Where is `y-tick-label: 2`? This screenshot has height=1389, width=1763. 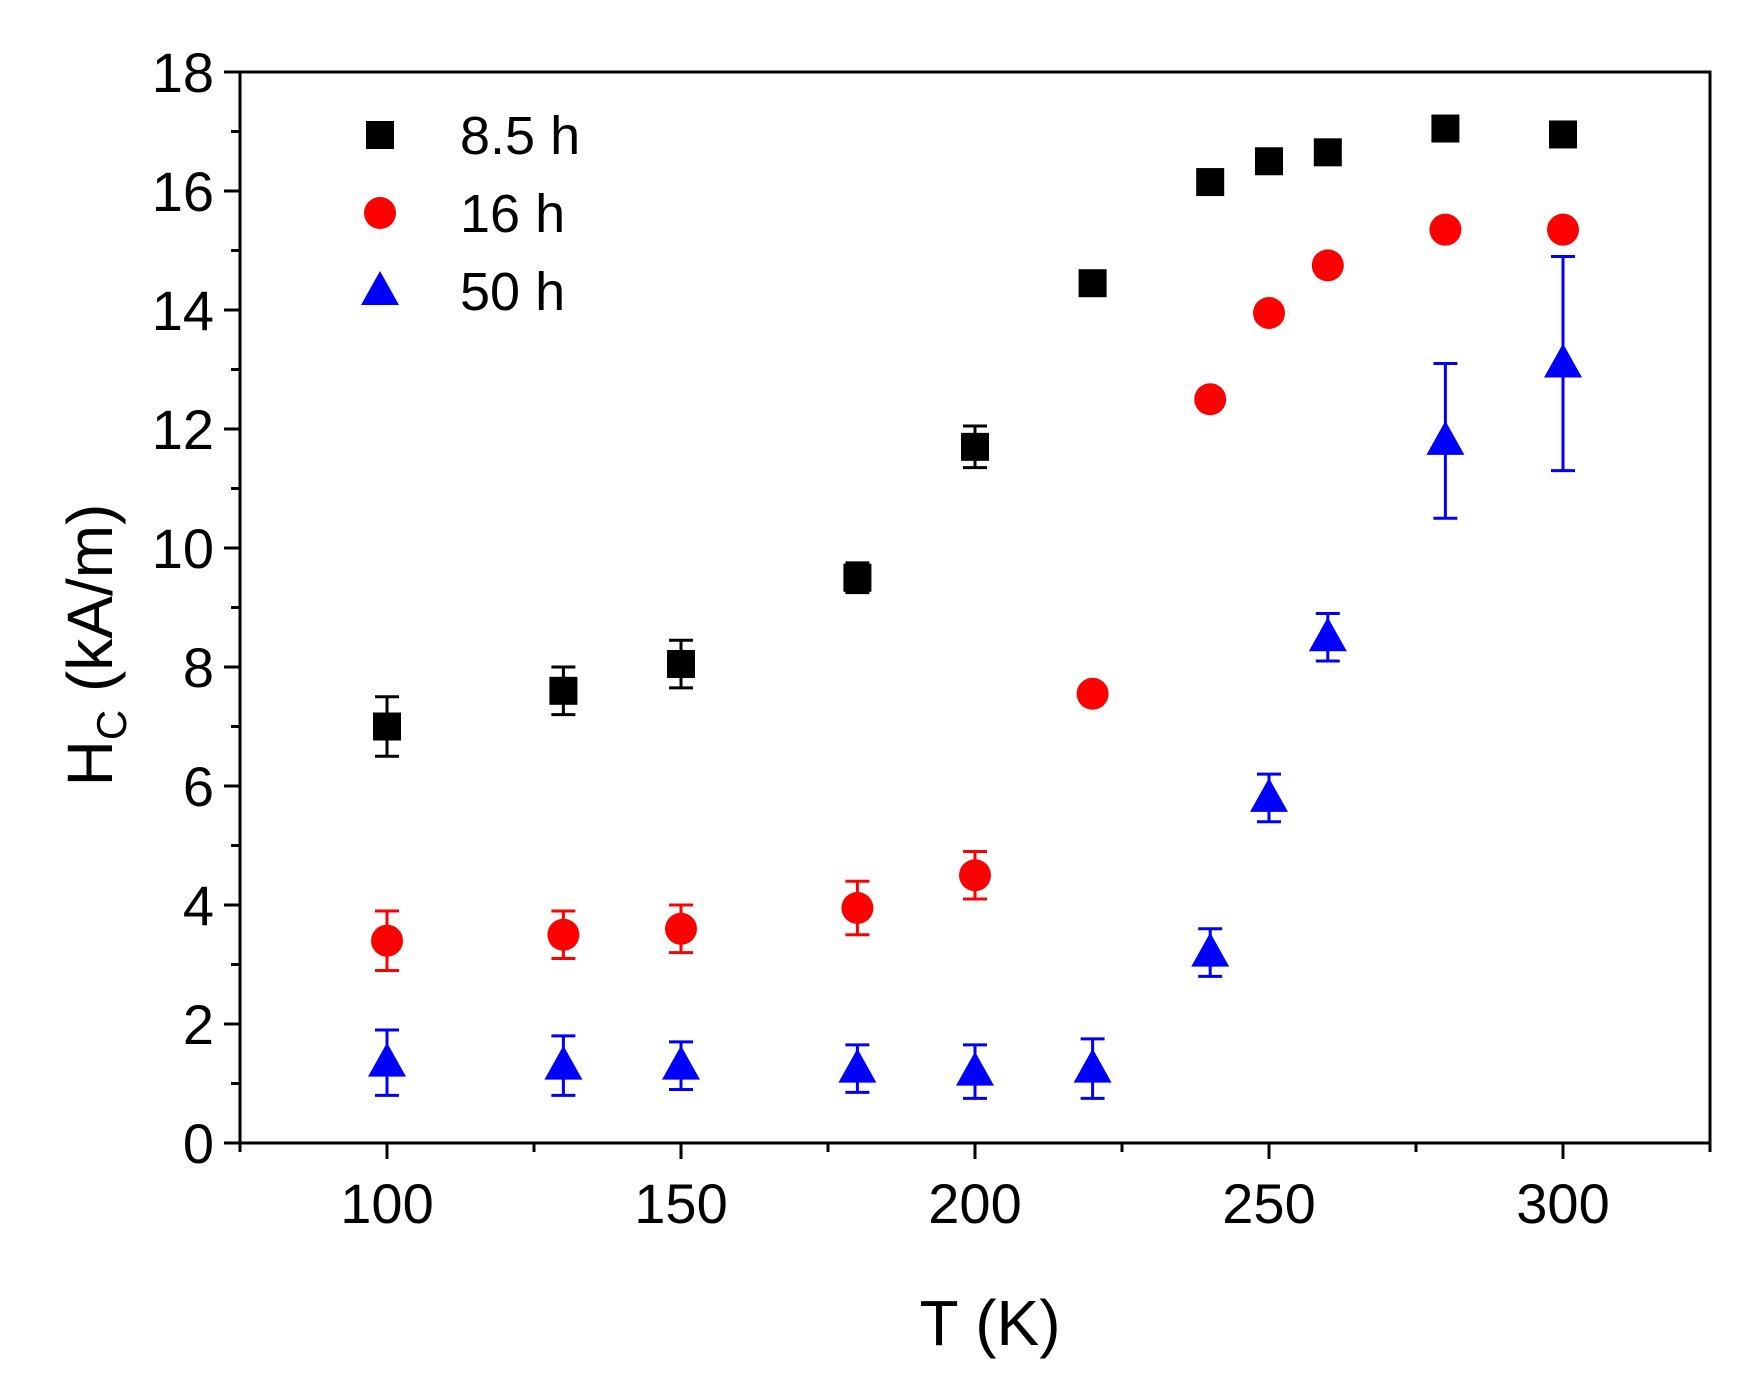
y-tick-label: 2 is located at coordinates (198, 1024).